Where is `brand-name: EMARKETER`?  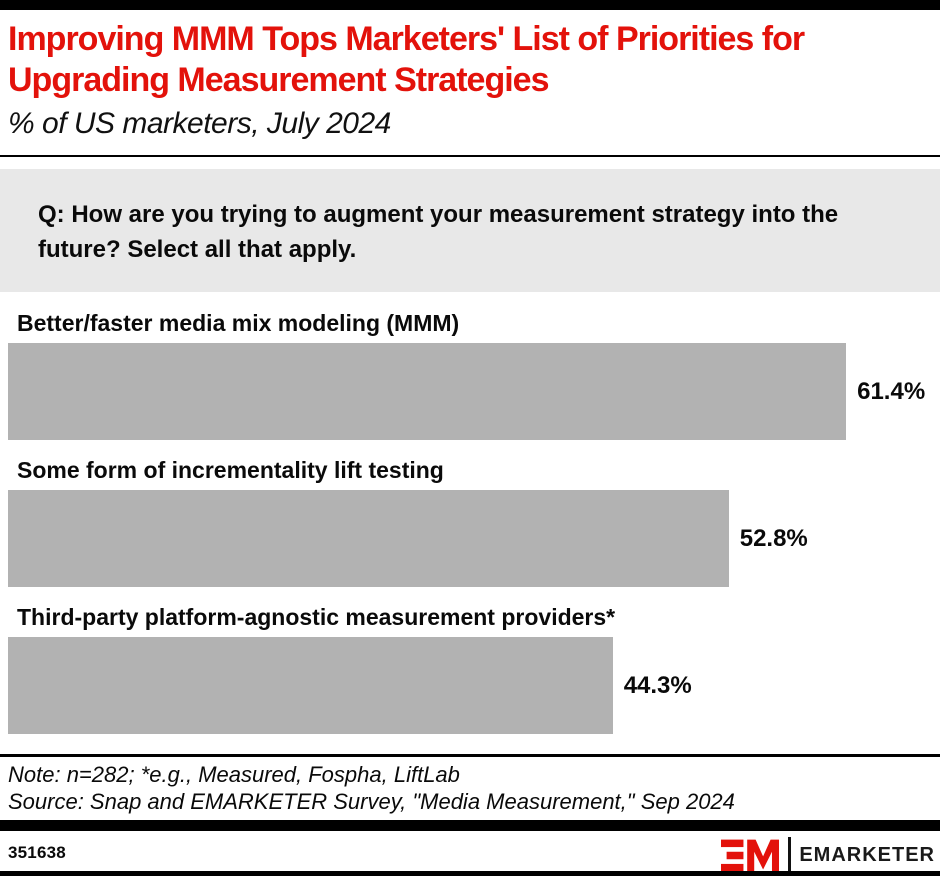 brand-name: EMARKETER is located at coordinates (867, 855).